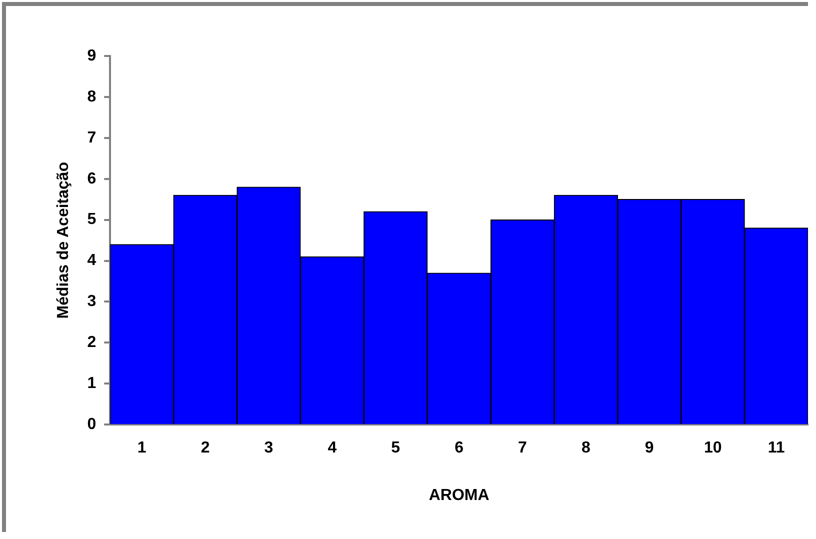 This screenshot has width=816, height=539. Describe the element at coordinates (141, 448) in the screenshot. I see `x-tick-label: 1` at that location.